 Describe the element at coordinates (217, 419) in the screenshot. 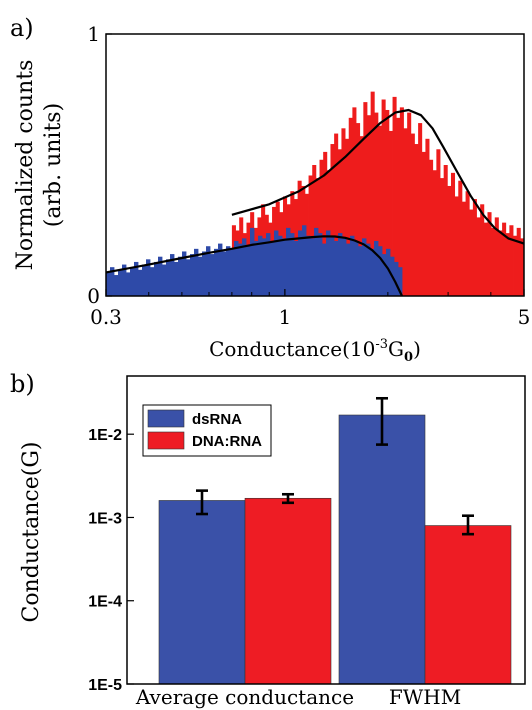

I see `legend-label: dsRNA` at that location.